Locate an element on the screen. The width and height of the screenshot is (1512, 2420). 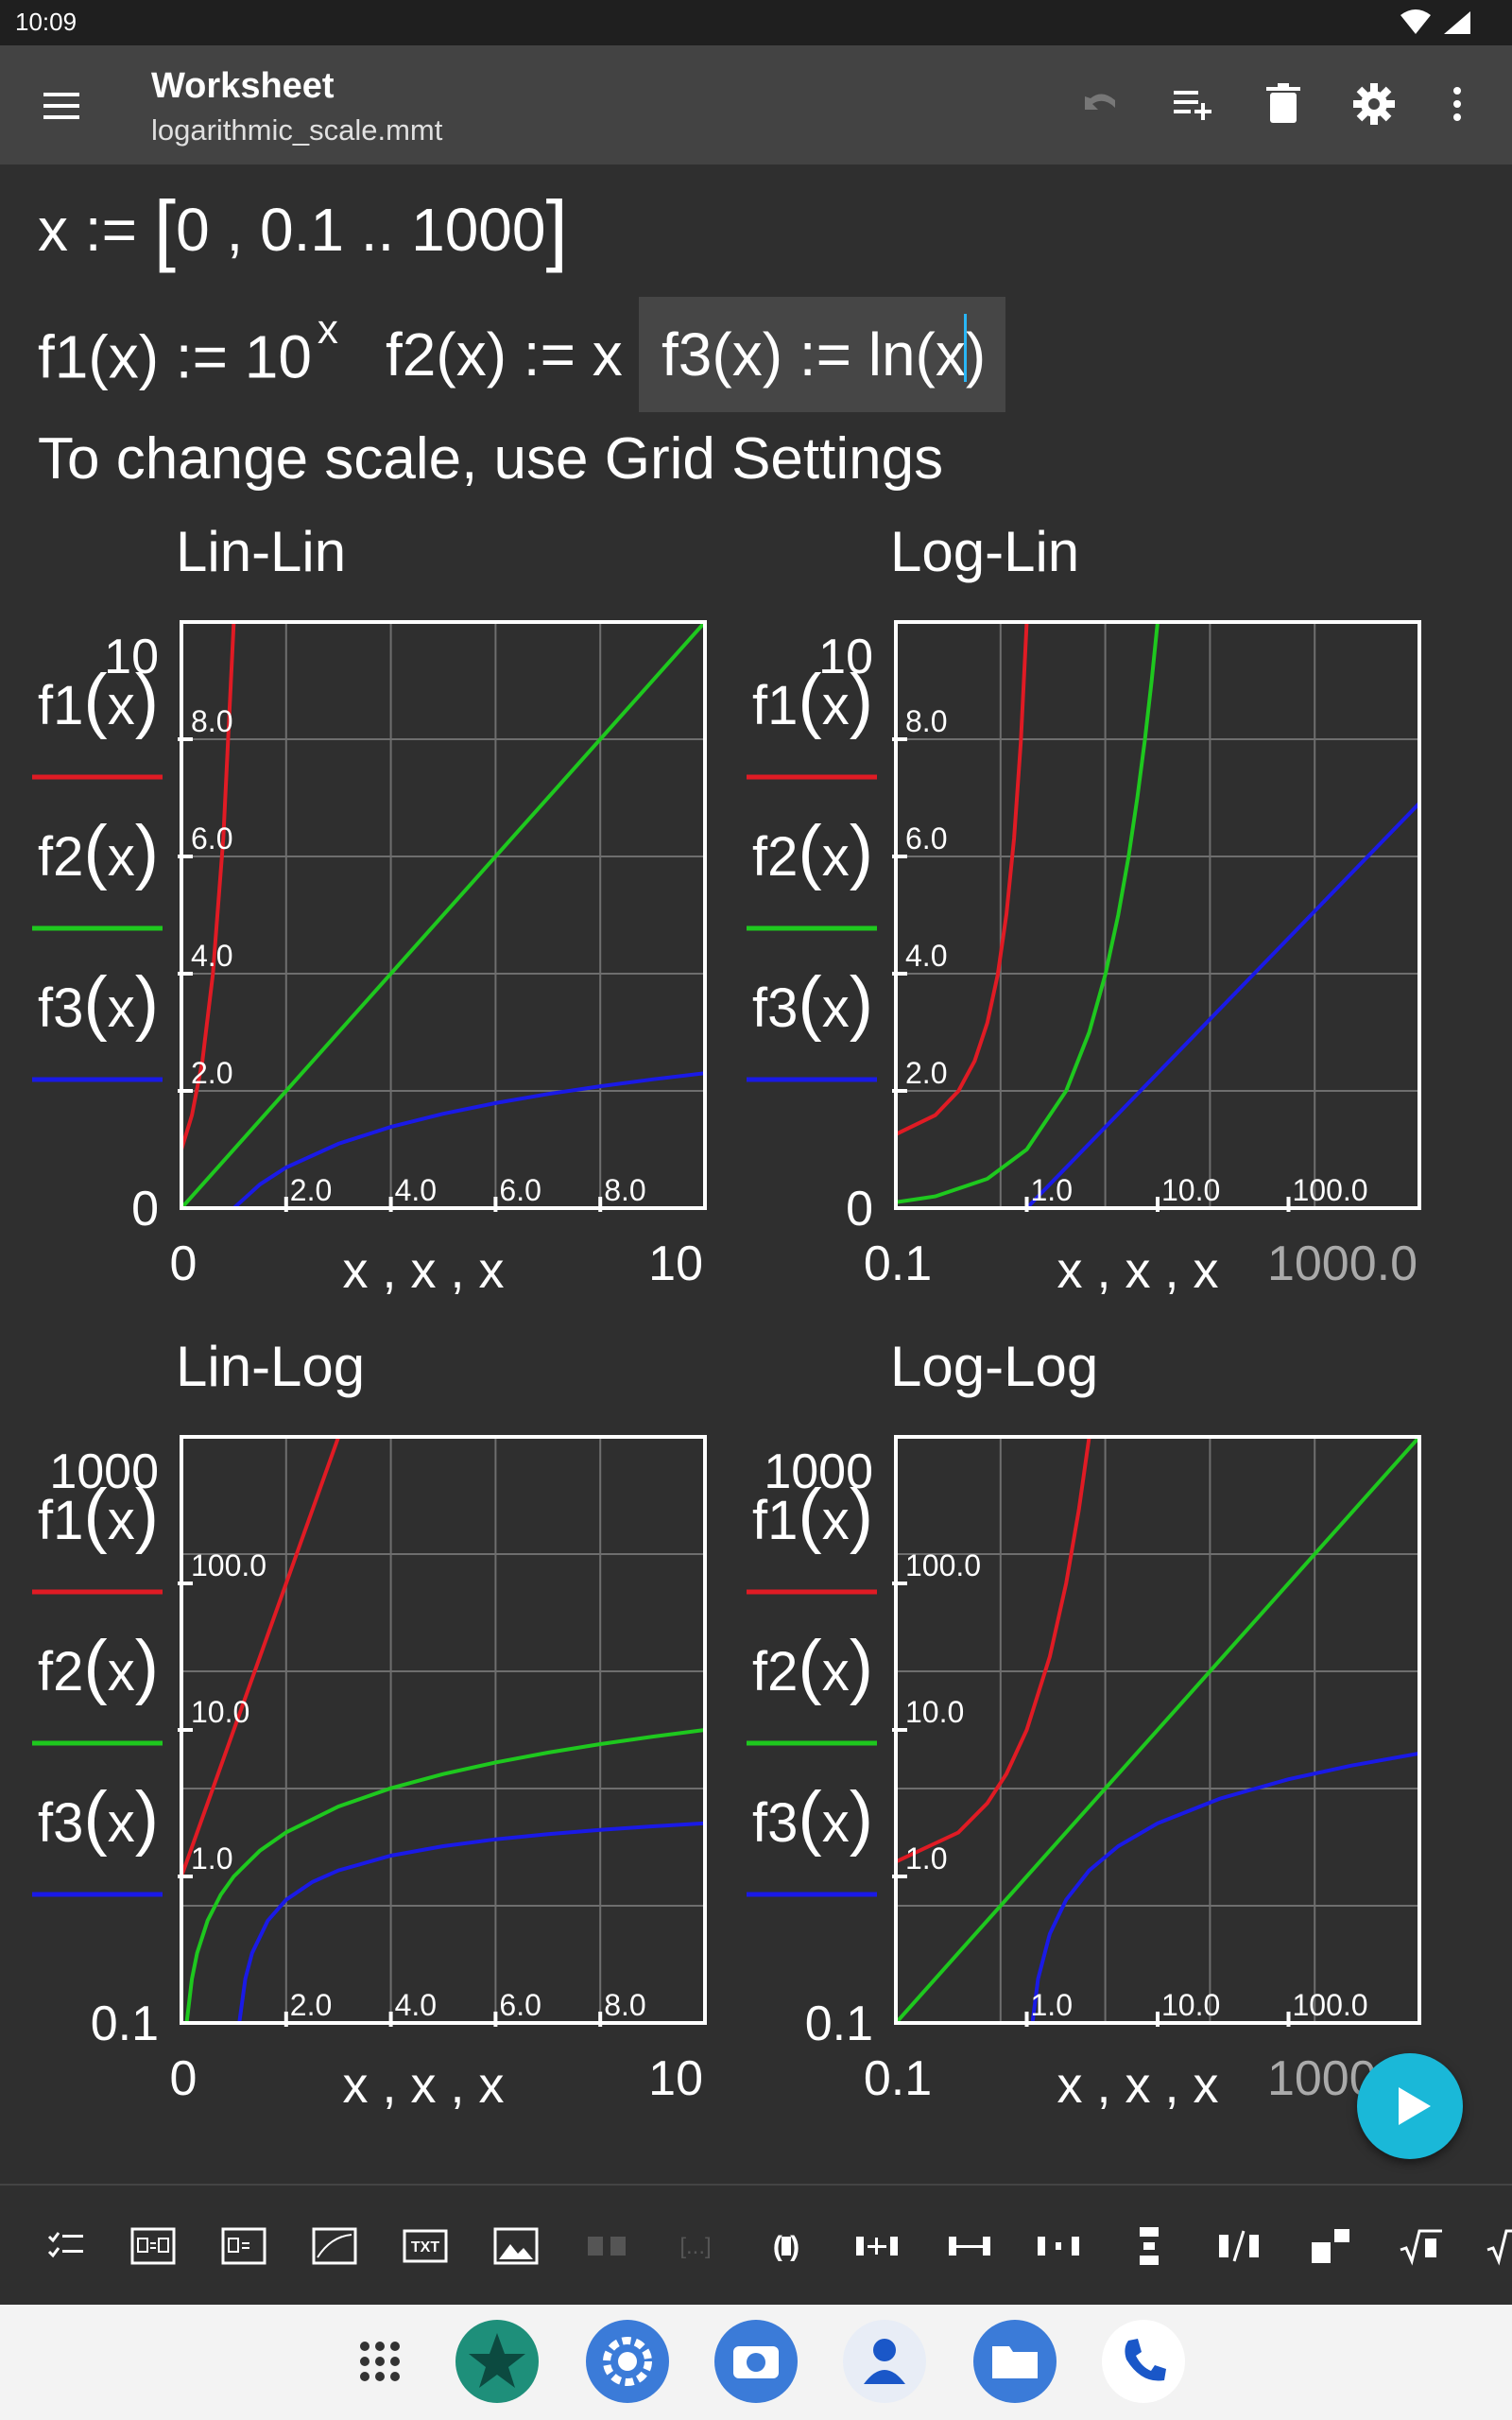
app-title: Worksheet is located at coordinates (243, 86).